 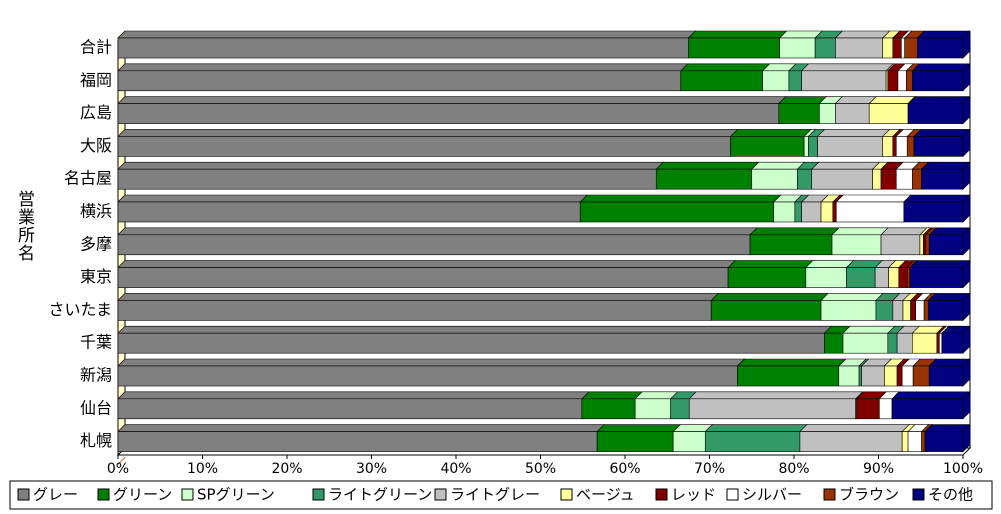 What do you see at coordinates (878, 469) in the screenshot?
I see `x-tick-label: 90%` at bounding box center [878, 469].